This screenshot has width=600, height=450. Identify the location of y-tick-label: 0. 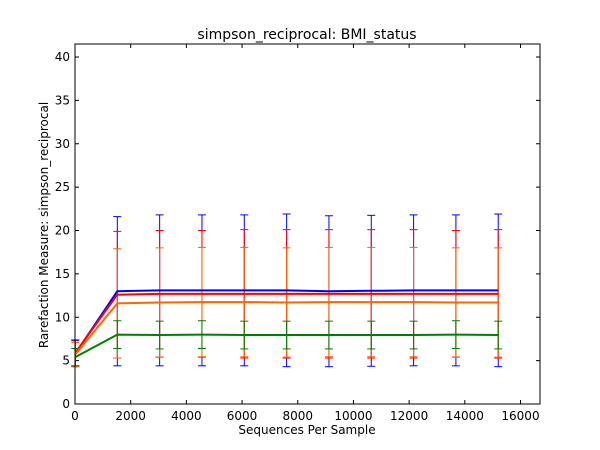
(66, 404).